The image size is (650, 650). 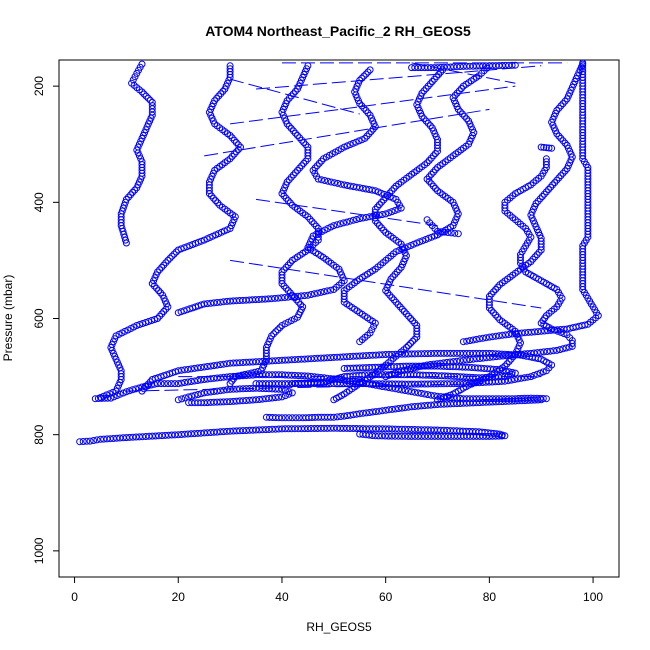 What do you see at coordinates (386, 597) in the screenshot?
I see `x-tick-label: 60` at bounding box center [386, 597].